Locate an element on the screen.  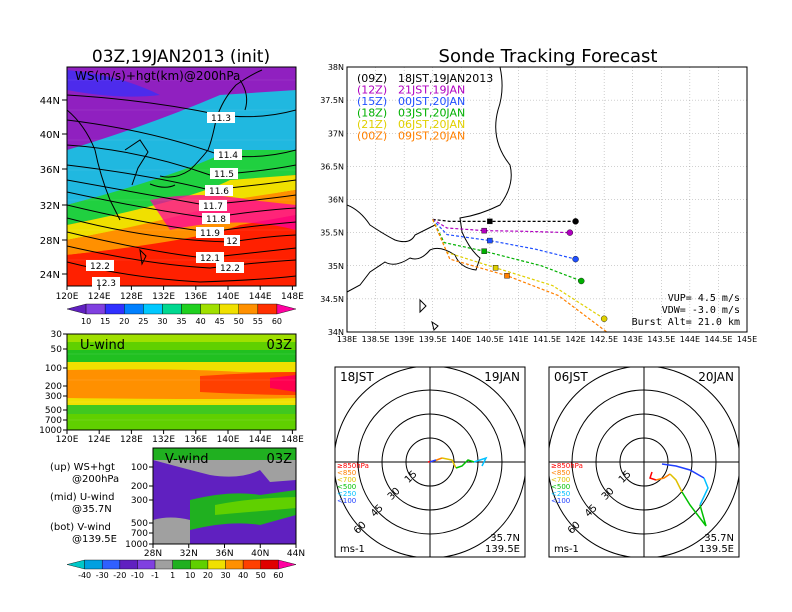
polar-right-legend: ≥850hPa<850<700<500<250<100 is located at coordinates (567, 483).